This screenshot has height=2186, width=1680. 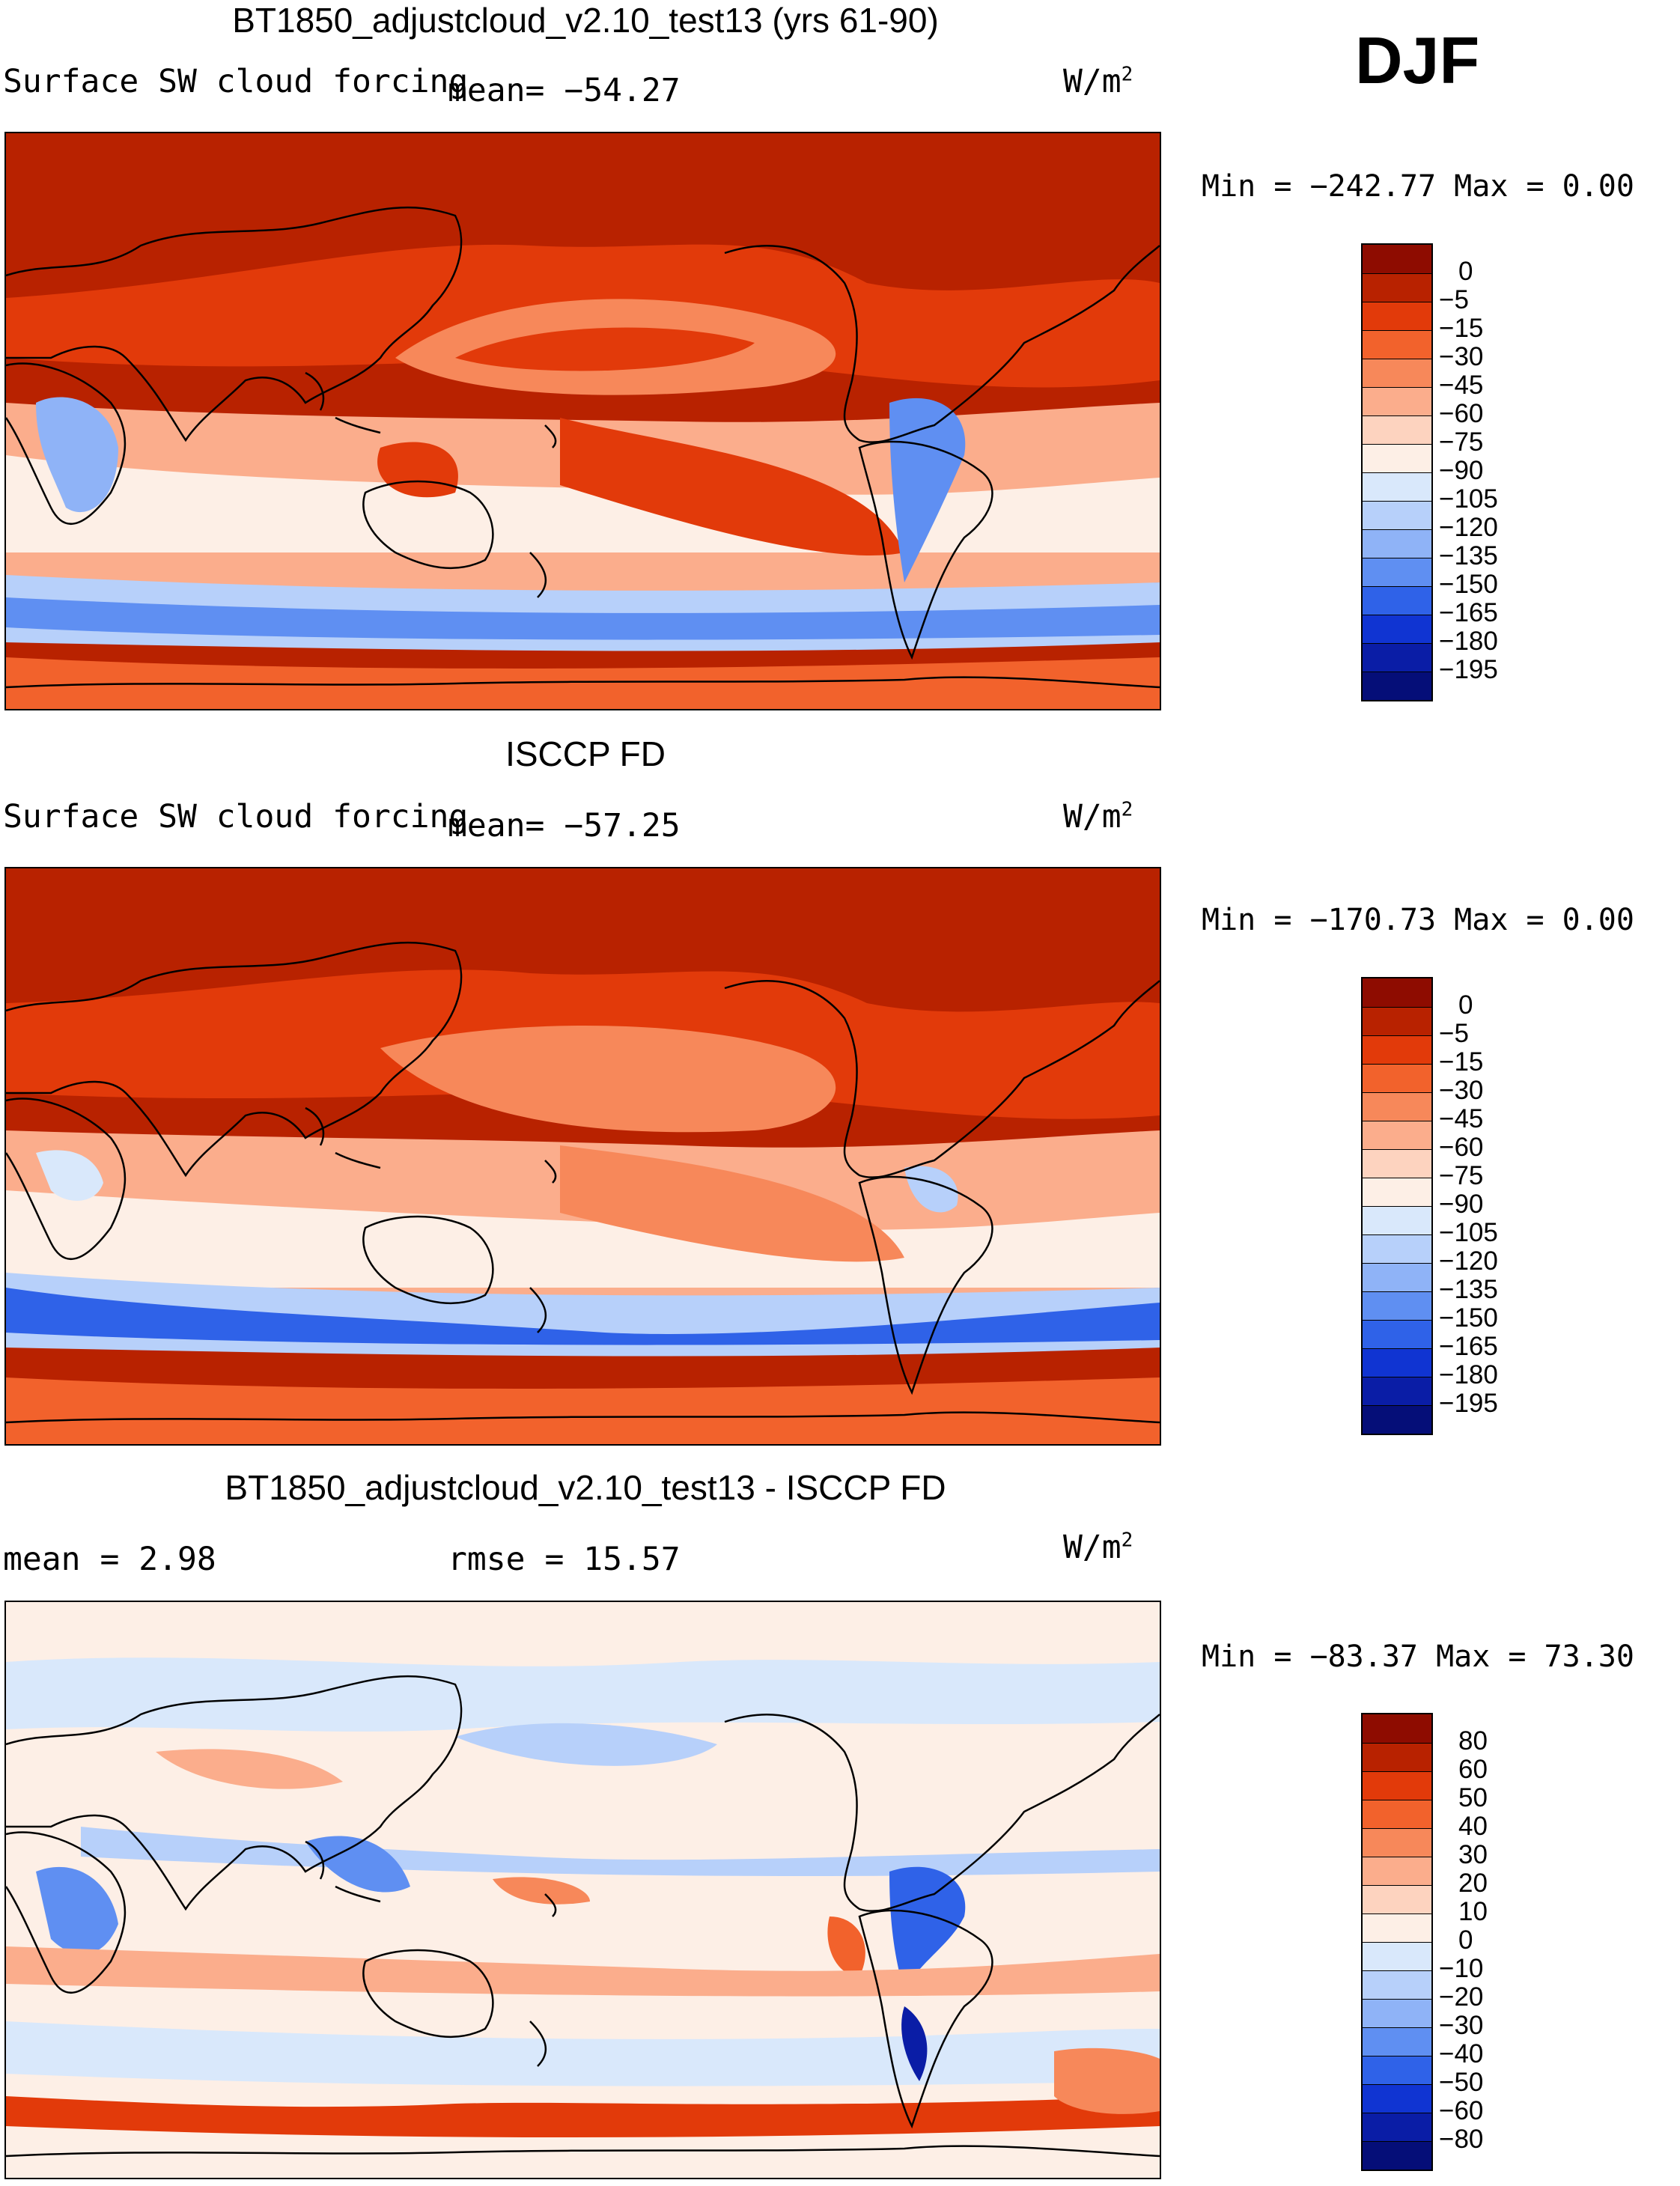 I want to click on mean-stat: mean= −57.25, so click(x=564, y=825).